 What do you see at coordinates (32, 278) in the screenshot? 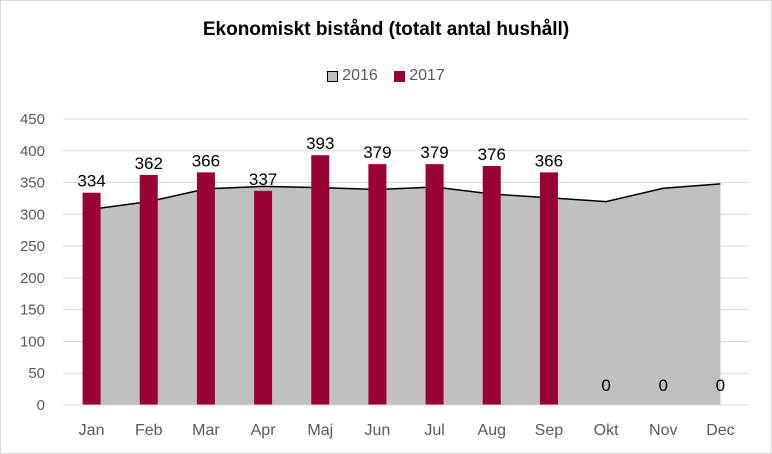
I see `y-tick-label-200: 200` at bounding box center [32, 278].